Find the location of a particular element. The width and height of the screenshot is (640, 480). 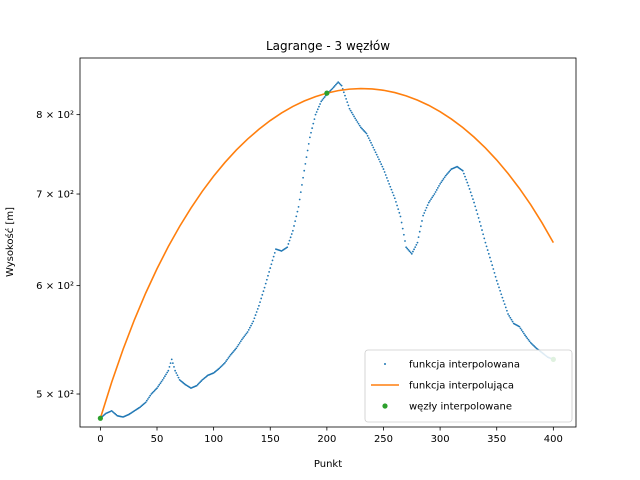

y-tick-label: 7 × 10² is located at coordinates (55, 195).